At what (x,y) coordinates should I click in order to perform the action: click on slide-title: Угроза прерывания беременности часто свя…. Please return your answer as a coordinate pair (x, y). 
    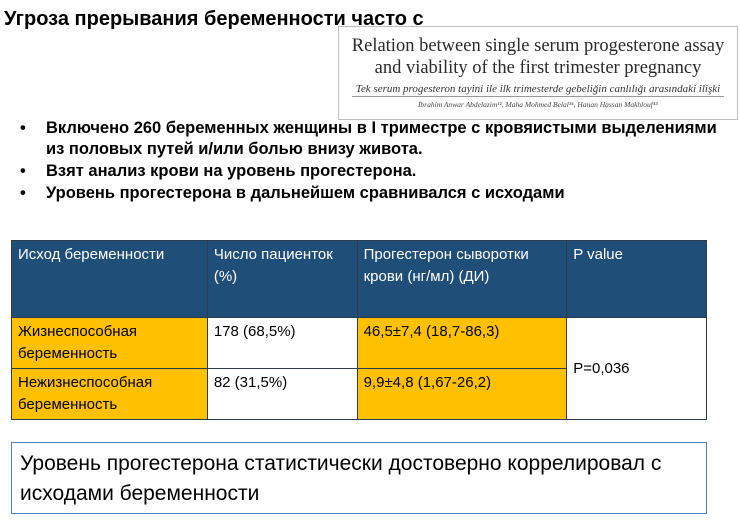
    Looking at the image, I should click on (214, 19).